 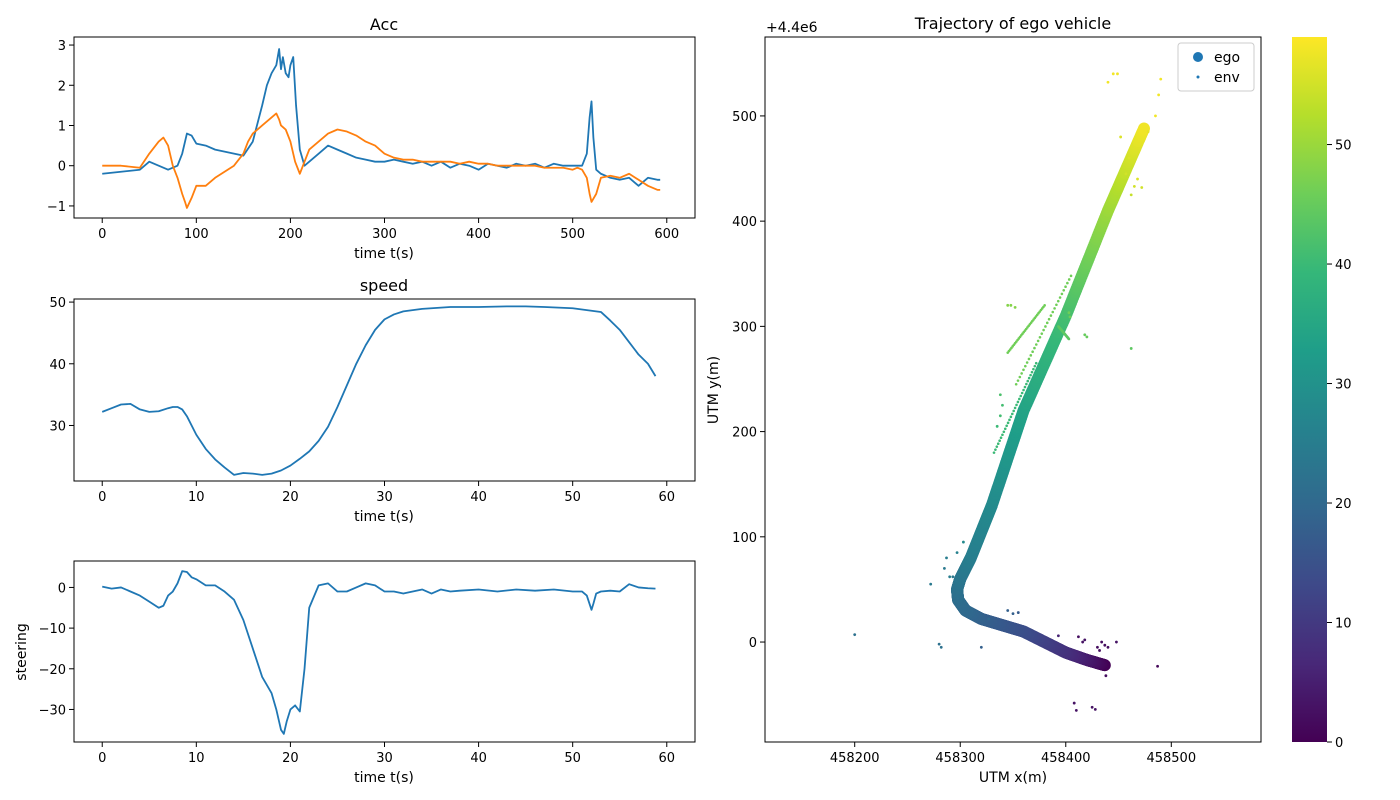 I want to click on trajectory-ytick-label: 300, so click(x=744, y=327).